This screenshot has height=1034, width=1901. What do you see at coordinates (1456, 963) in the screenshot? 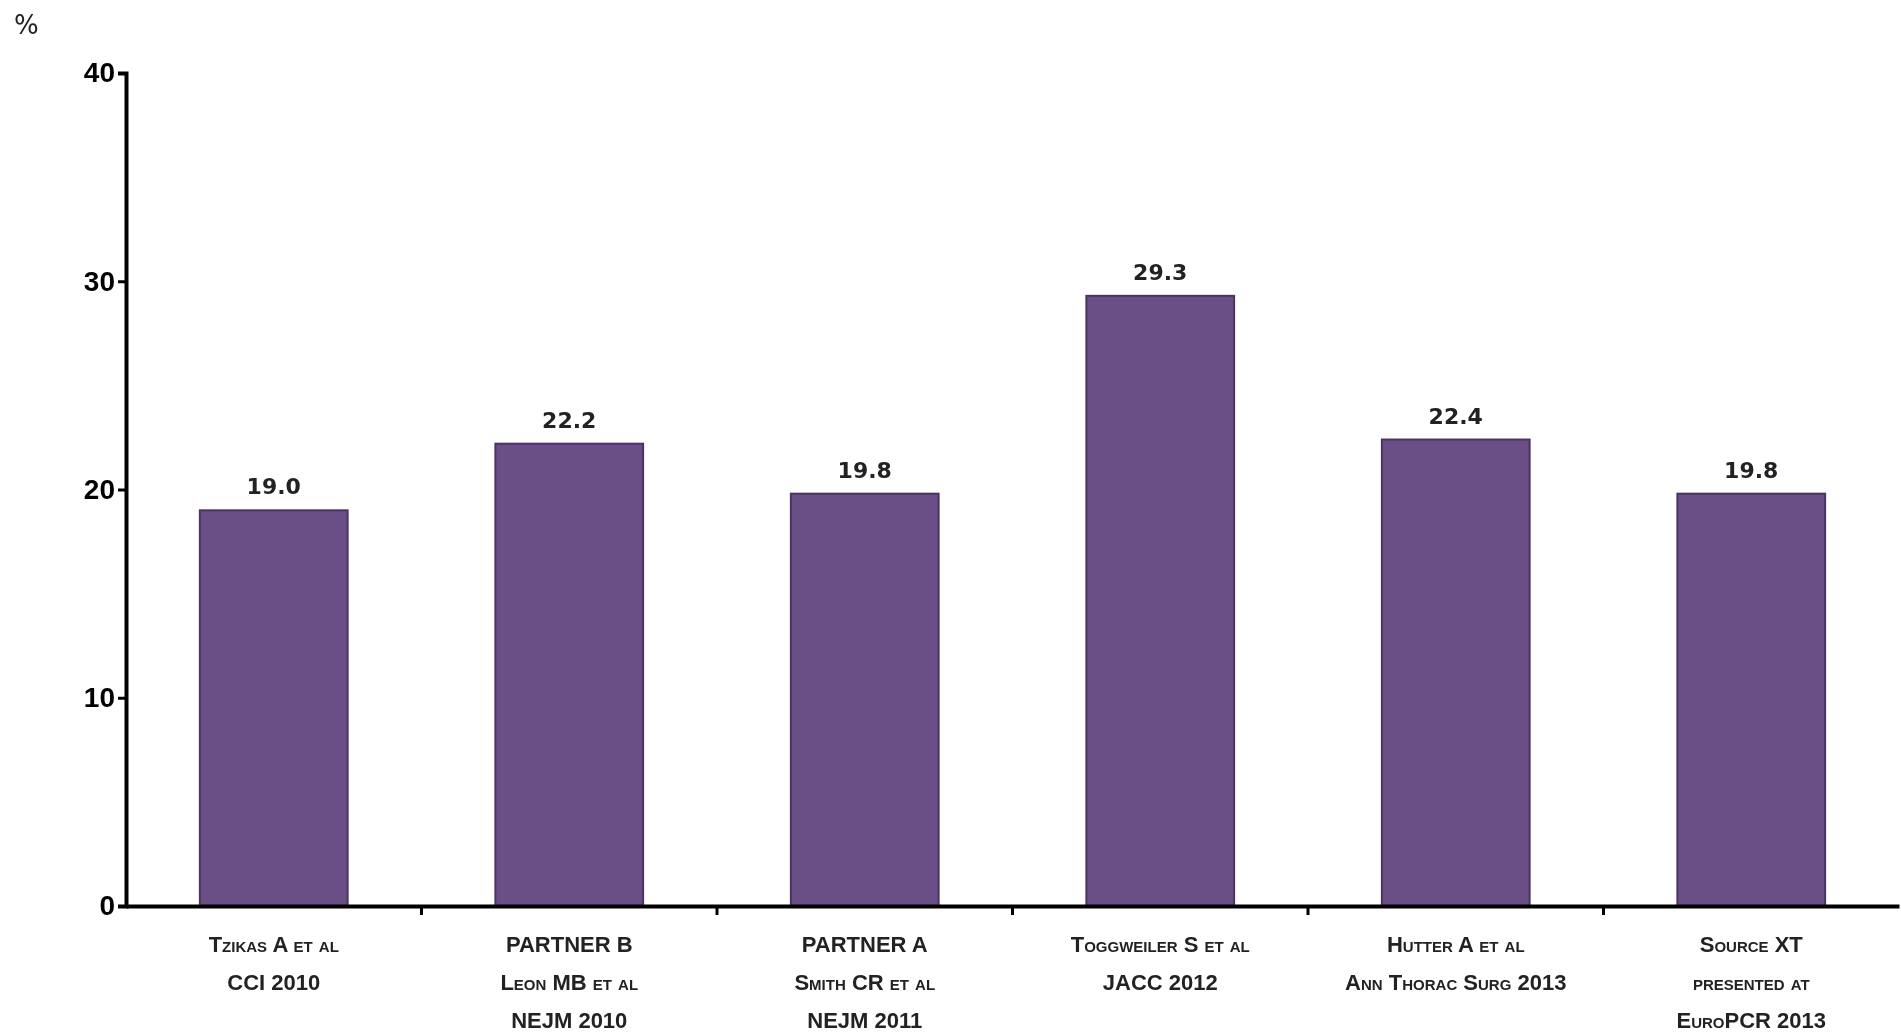
I see `x-tick-label: Hutter A et al Ann Thorac Surg 2013` at bounding box center [1456, 963].